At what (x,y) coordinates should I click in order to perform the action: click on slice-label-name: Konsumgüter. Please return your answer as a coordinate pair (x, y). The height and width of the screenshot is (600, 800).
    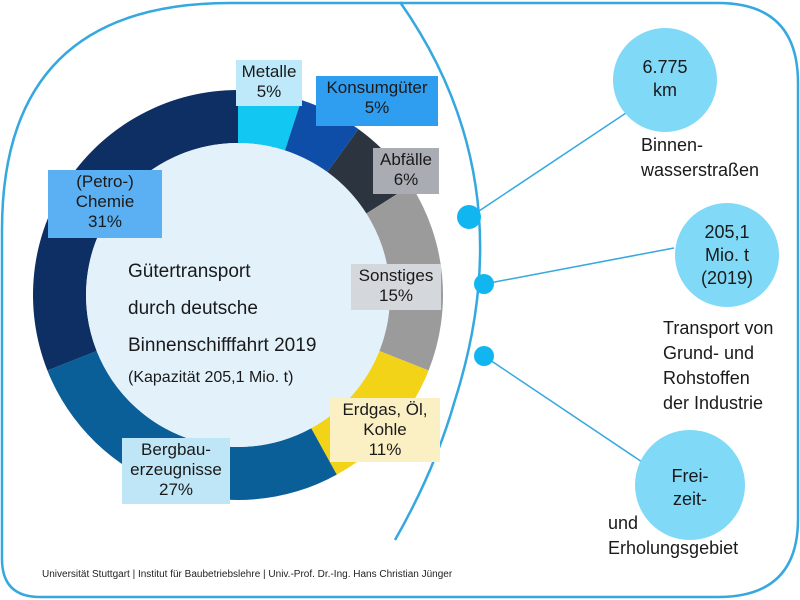
    Looking at the image, I should click on (377, 87).